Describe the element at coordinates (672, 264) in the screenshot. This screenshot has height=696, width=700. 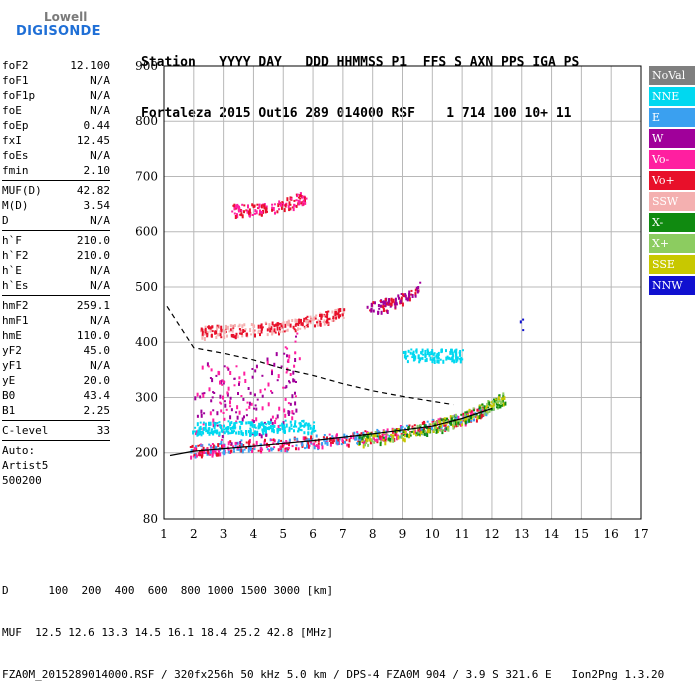
I see `legend-item-sse: SSE` at that location.